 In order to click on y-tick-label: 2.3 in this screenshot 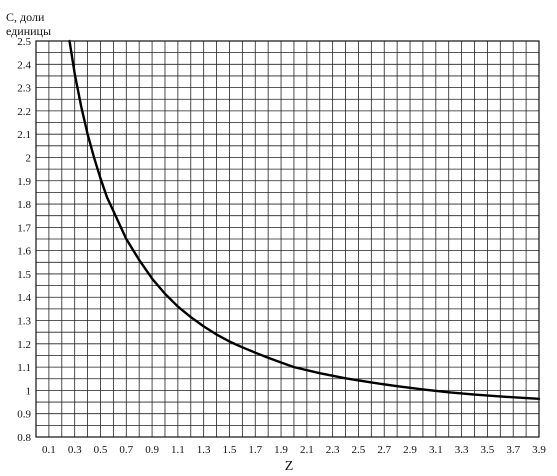, I will do `click(24, 89)`.